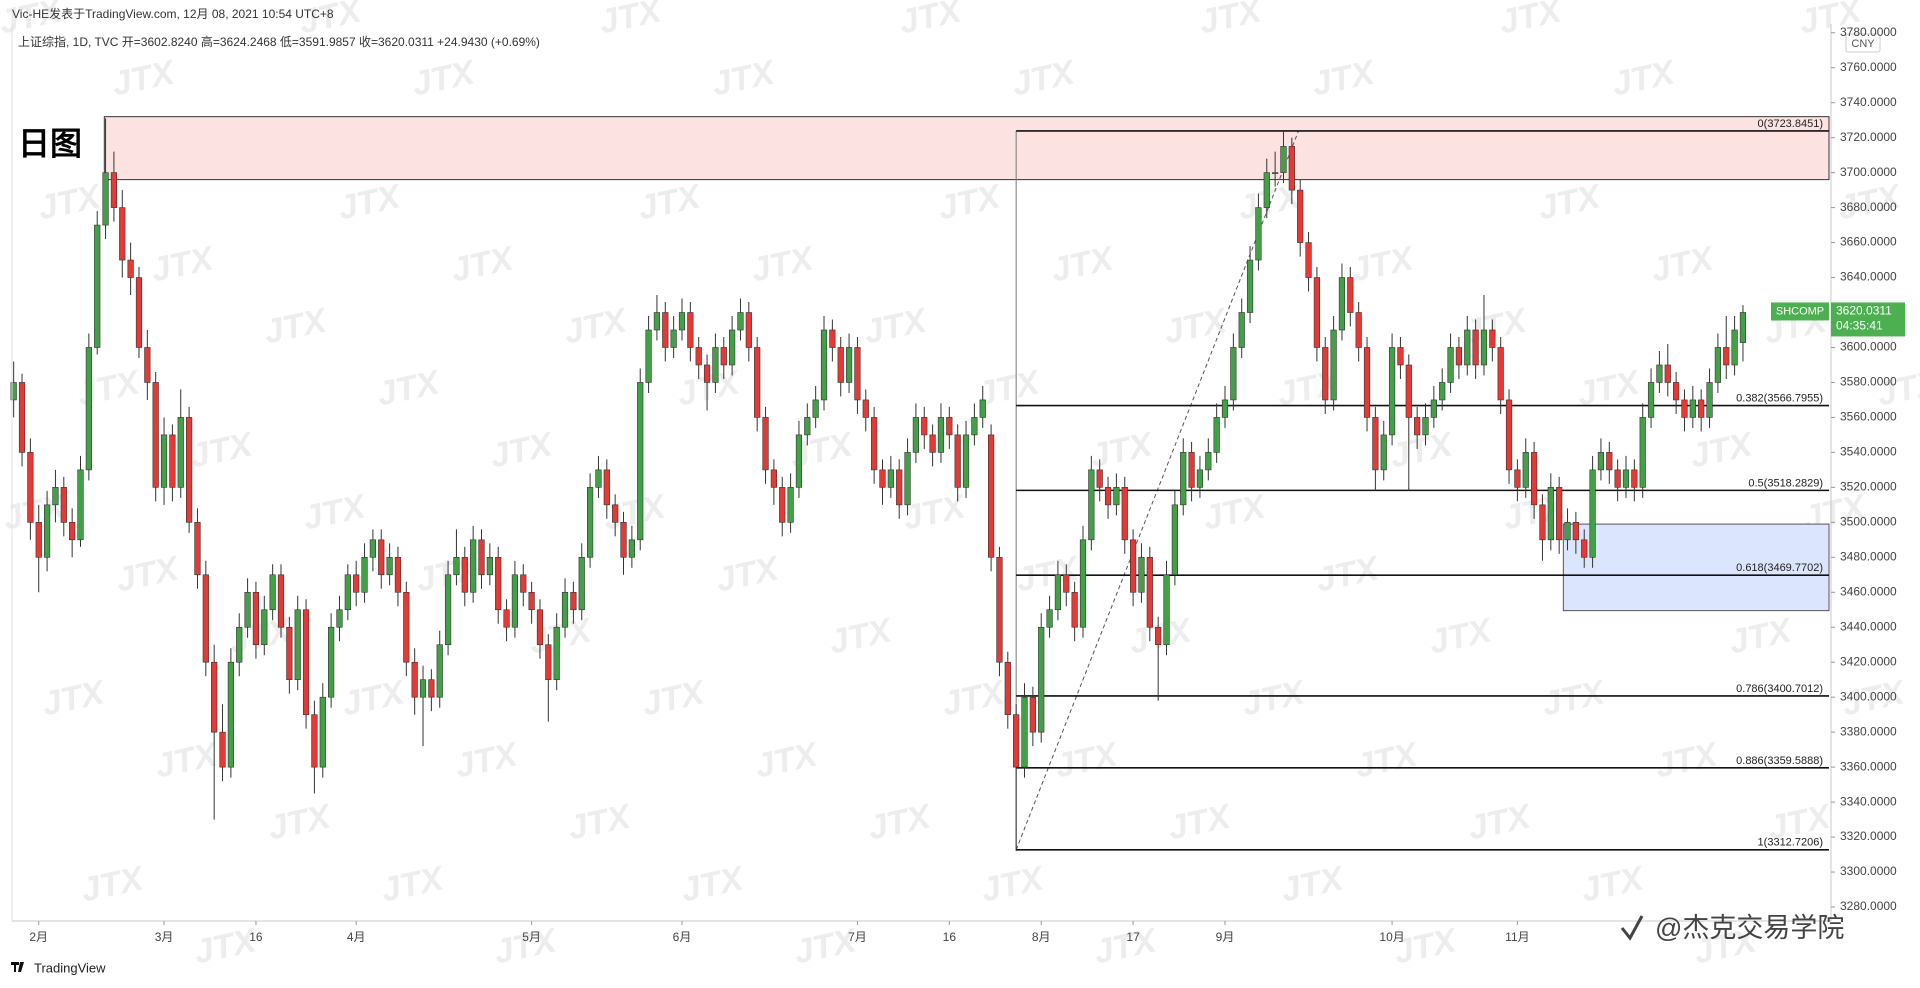  What do you see at coordinates (256, 937) in the screenshot?
I see `x-tick-label: 16` at bounding box center [256, 937].